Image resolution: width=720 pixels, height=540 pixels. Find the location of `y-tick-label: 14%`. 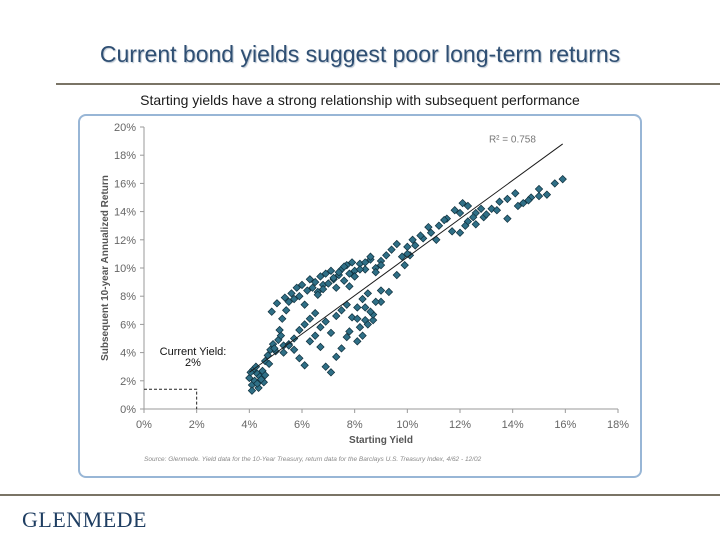

y-tick-label: 14% is located at coordinates (125, 213).